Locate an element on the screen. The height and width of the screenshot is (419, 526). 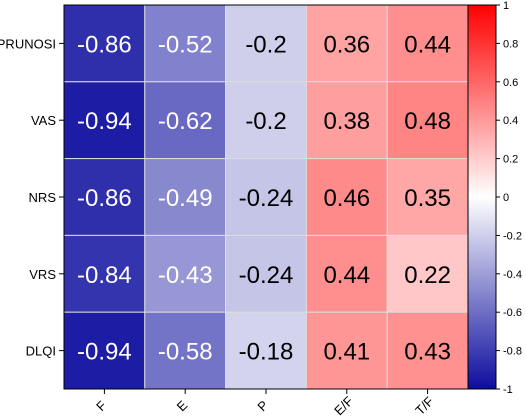
colorbar-tick-label: -0.4 is located at coordinates (512, 275).